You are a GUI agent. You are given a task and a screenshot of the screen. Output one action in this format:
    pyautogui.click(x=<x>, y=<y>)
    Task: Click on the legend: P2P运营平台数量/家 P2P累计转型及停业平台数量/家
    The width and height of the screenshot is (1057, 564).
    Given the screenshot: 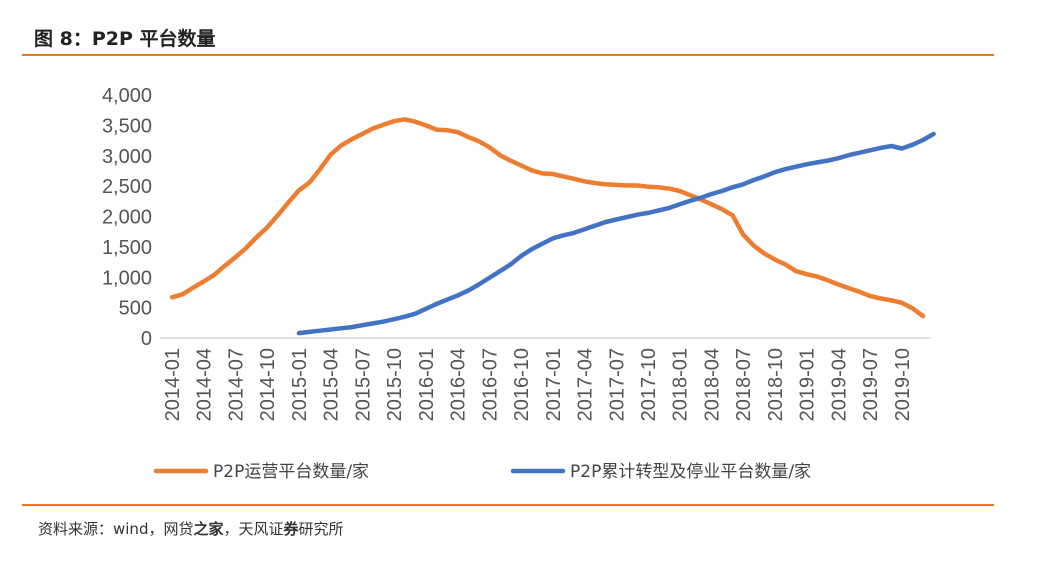 What is the action you would take?
    pyautogui.click(x=482, y=472)
    